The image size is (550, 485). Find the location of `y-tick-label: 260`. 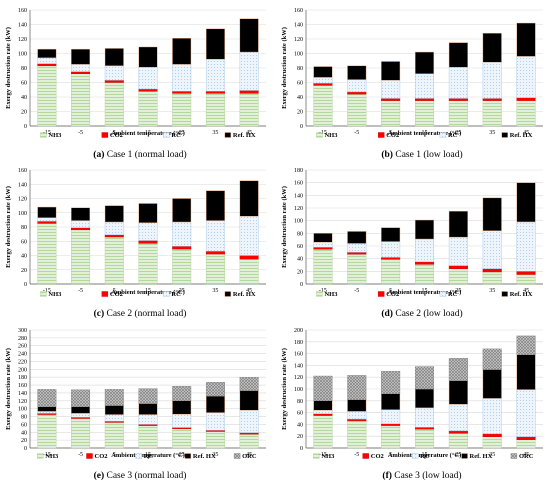

y-tick-label: 260 is located at coordinates (22, 347).